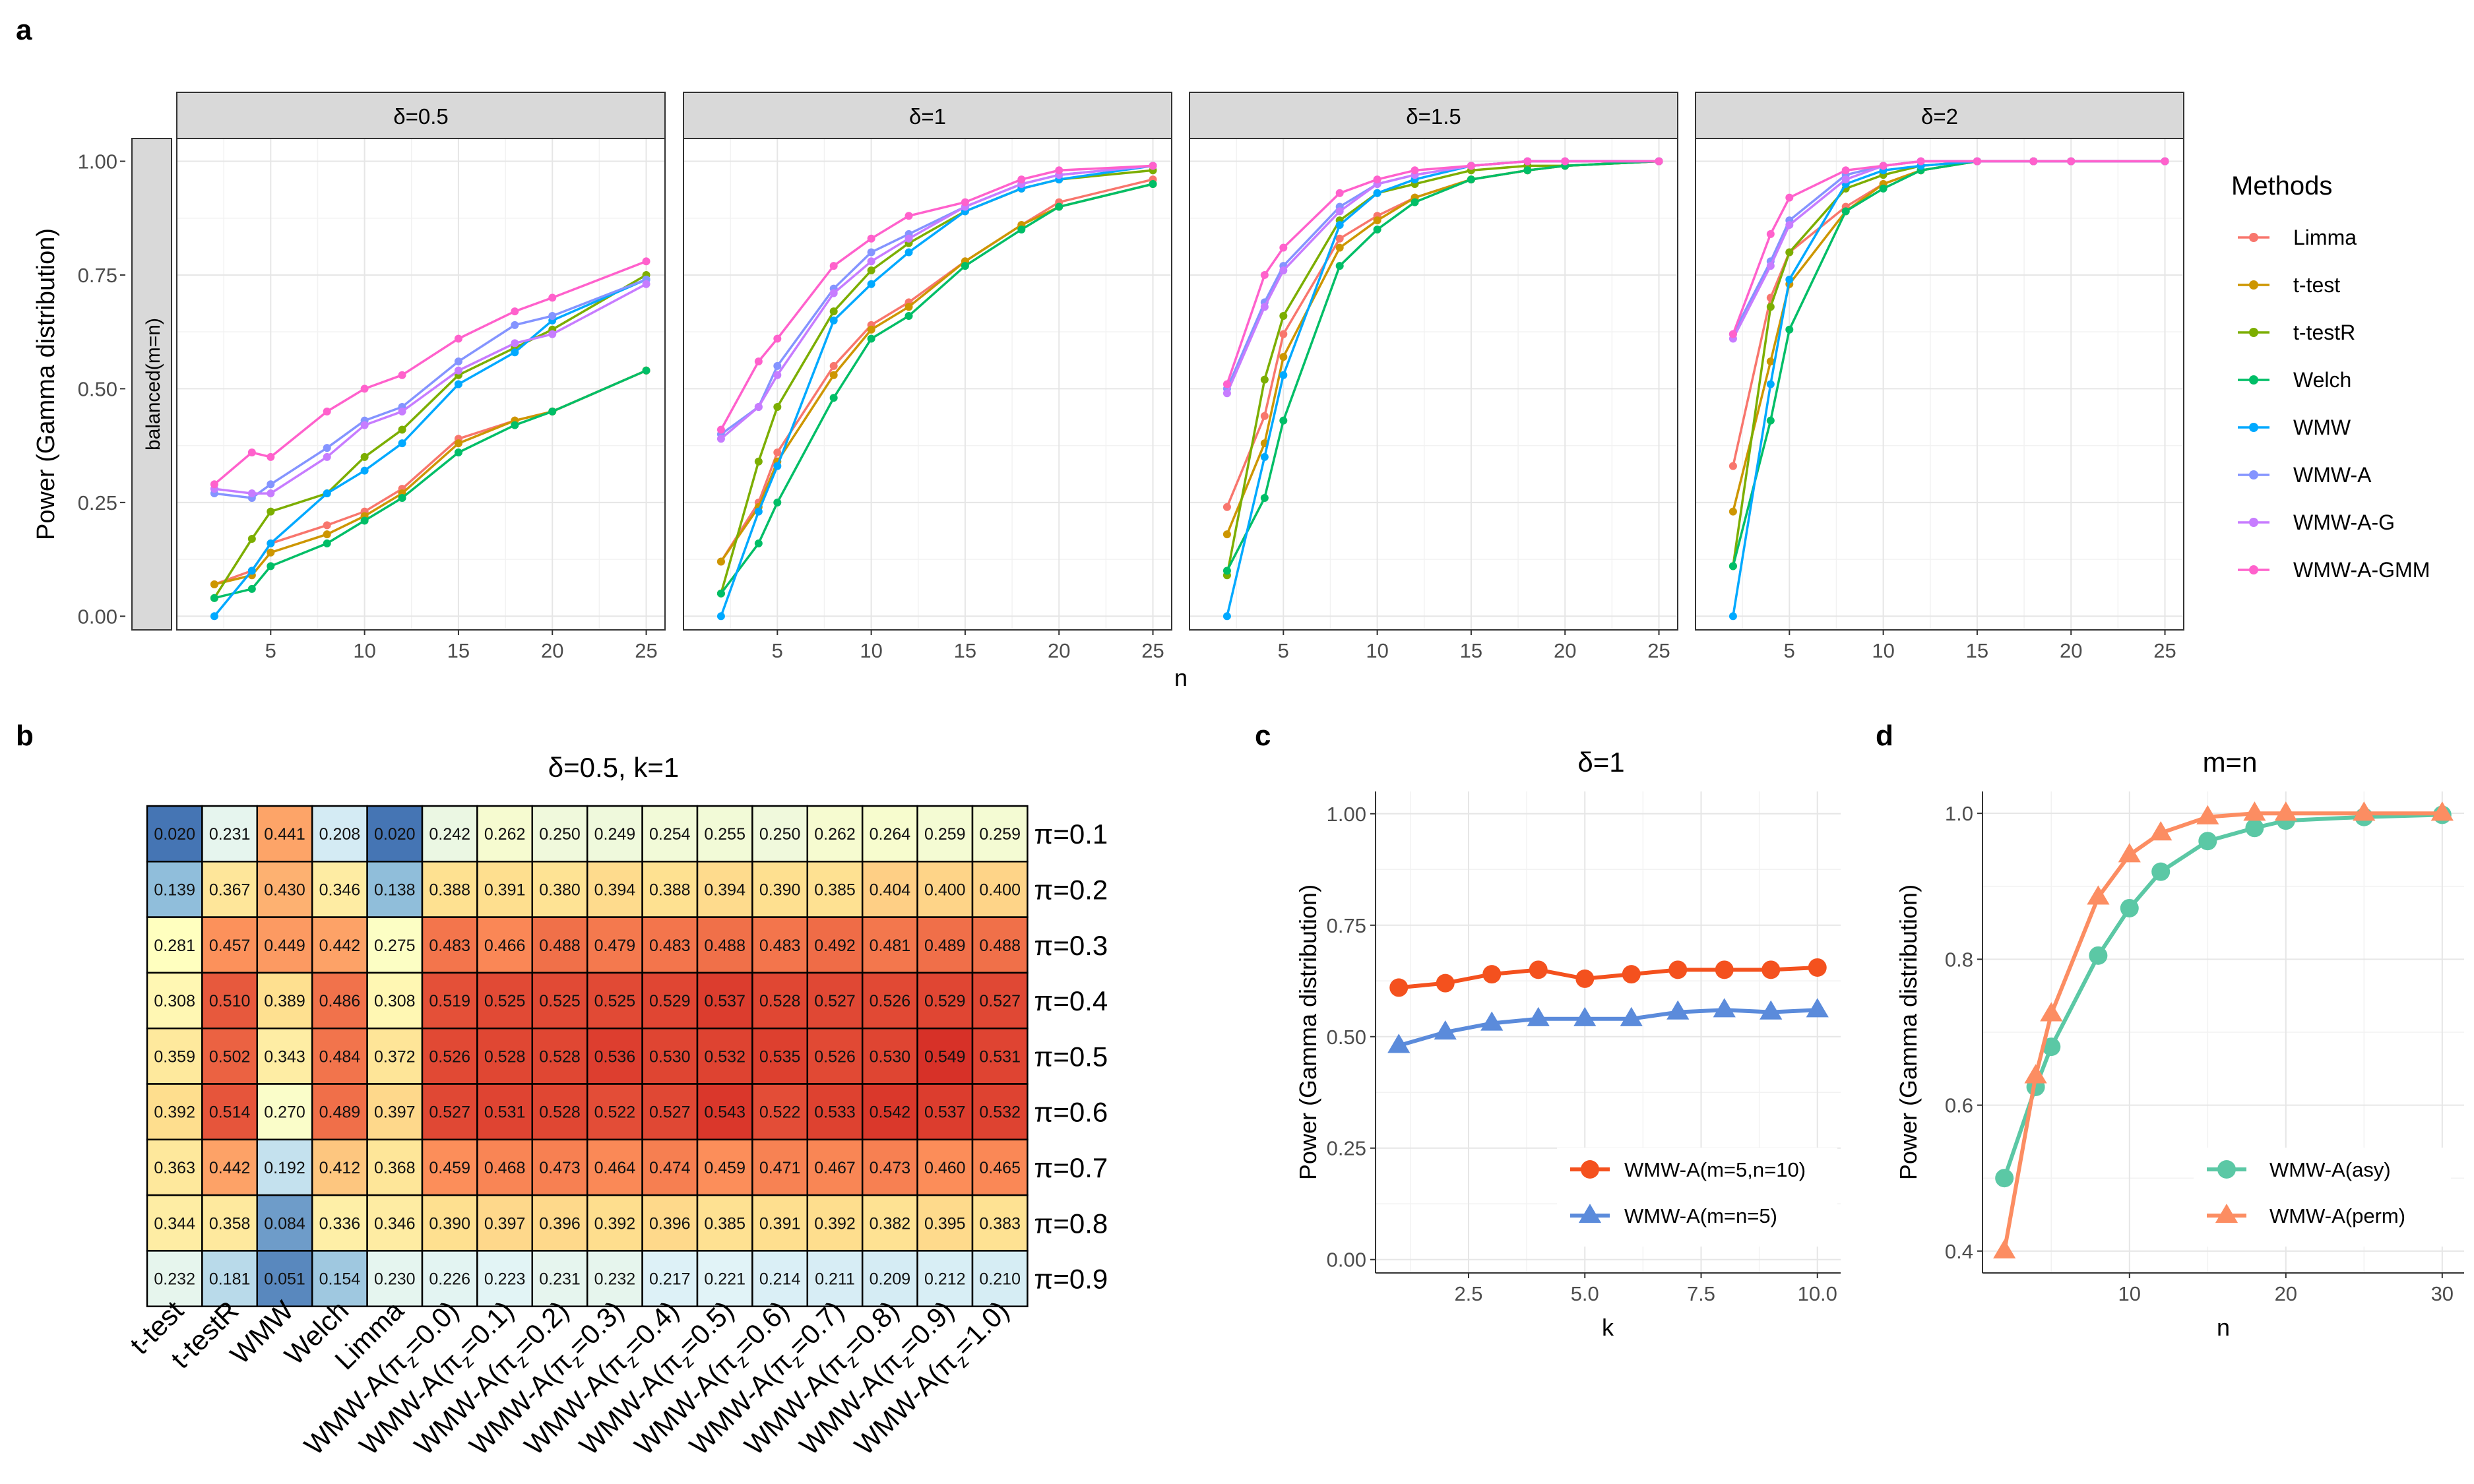  What do you see at coordinates (1939, 117) in the screenshot?
I see `facet-strip-label: δ=2` at bounding box center [1939, 117].